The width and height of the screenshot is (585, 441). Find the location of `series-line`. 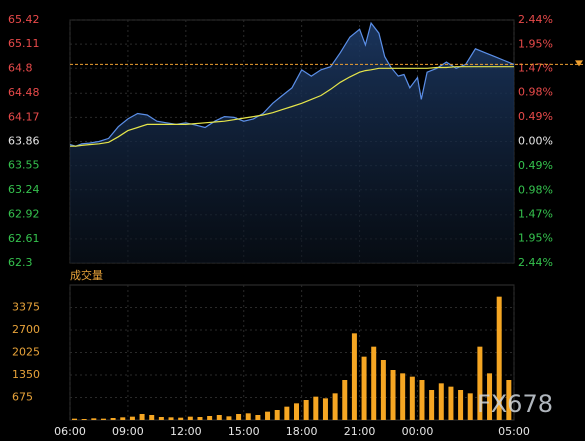

series-line is located at coordinates (292, 106).